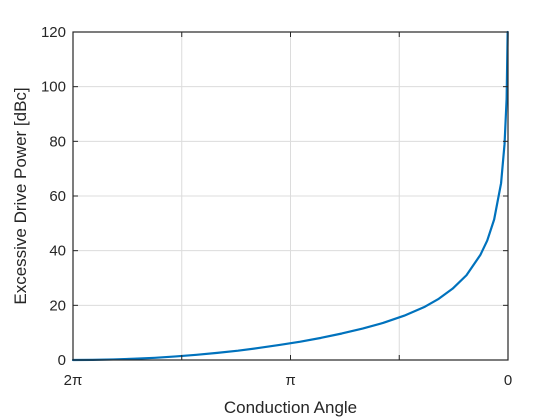 This screenshot has height=420, width=560. I want to click on y-tick-label: 60, so click(57, 196).